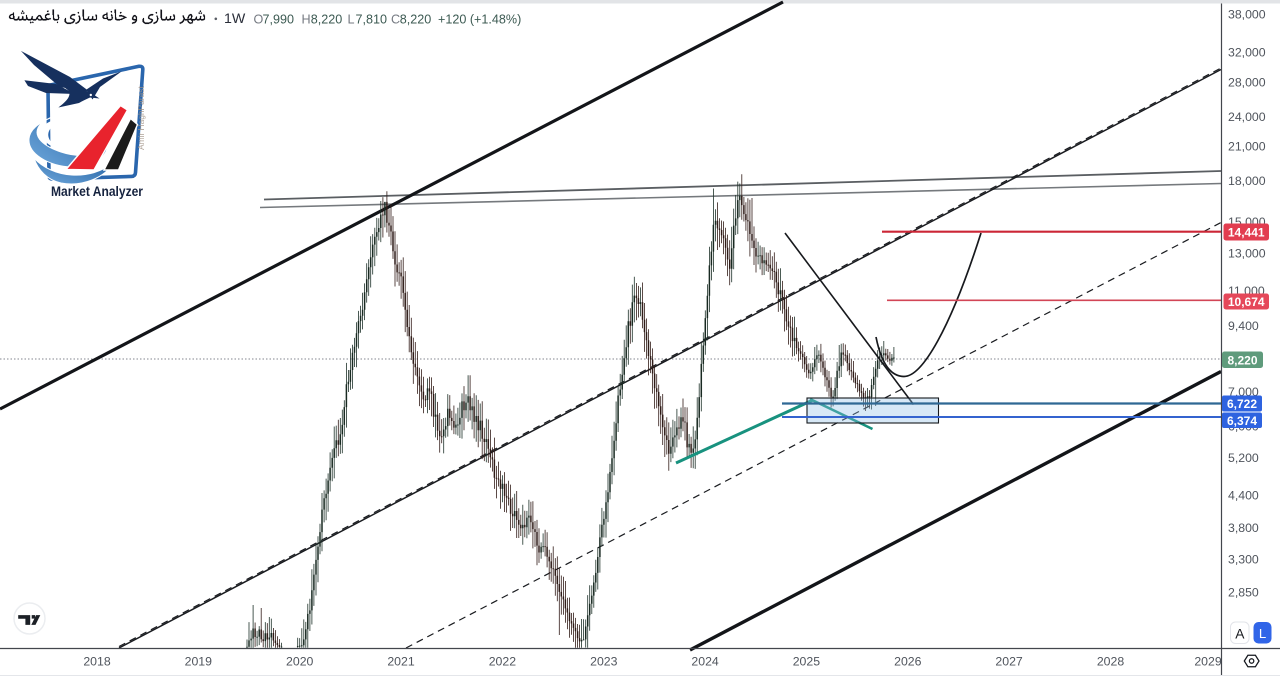 Image resolution: width=1280 pixels, height=682 pixels. I want to click on svg-text: 21,000, so click(1247, 147).